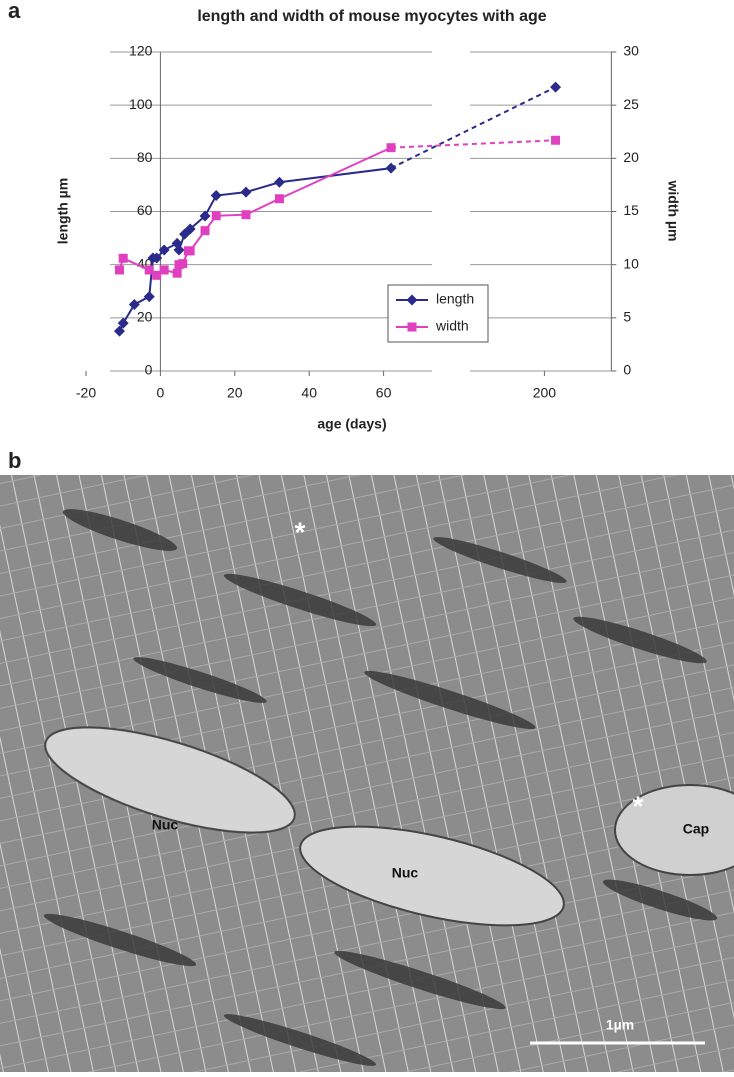 The height and width of the screenshot is (1077, 734). I want to click on y-tick-label: 0, so click(149, 370).